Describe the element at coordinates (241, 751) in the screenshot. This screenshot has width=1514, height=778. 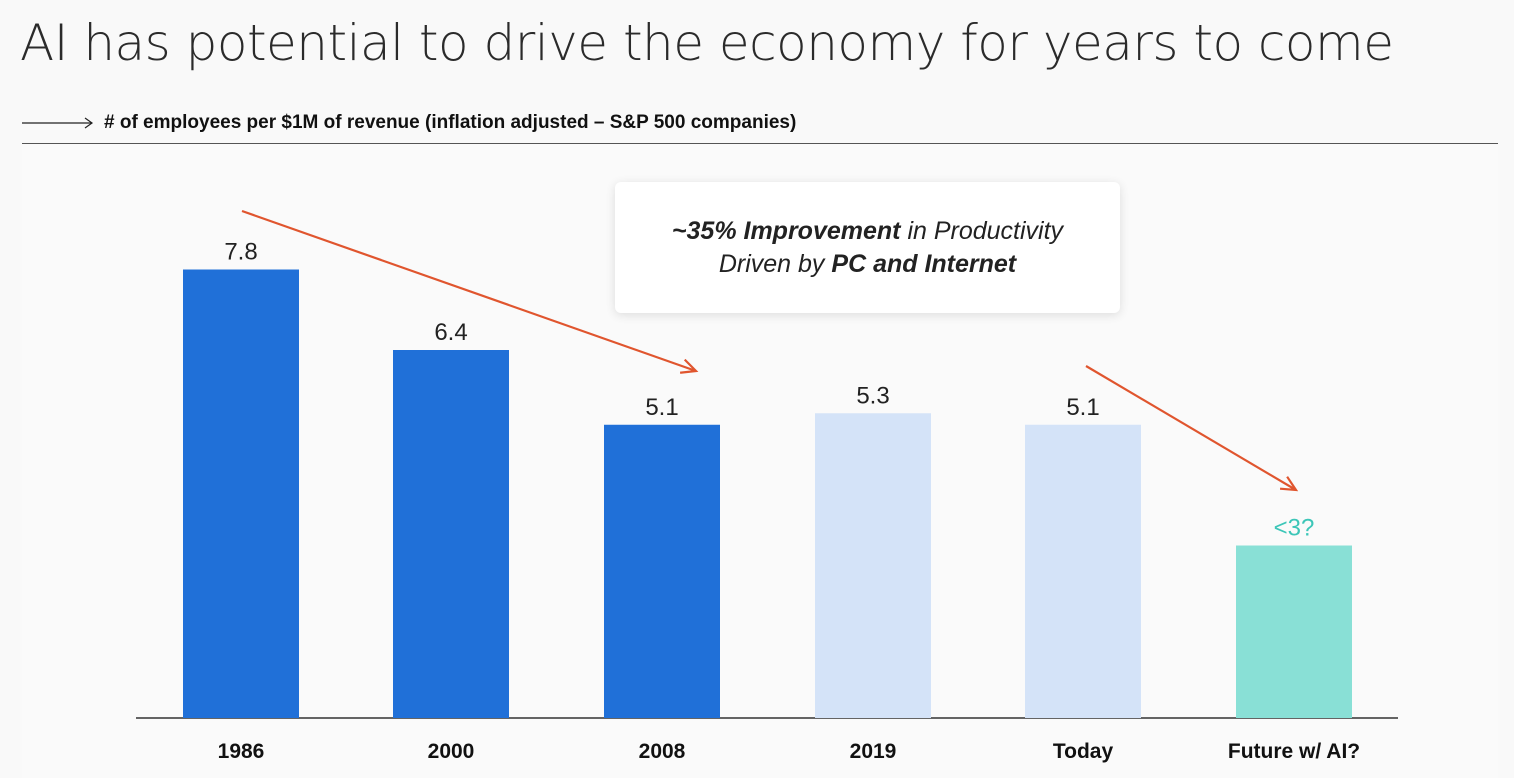
I see `x-tick-label: 1986` at that location.